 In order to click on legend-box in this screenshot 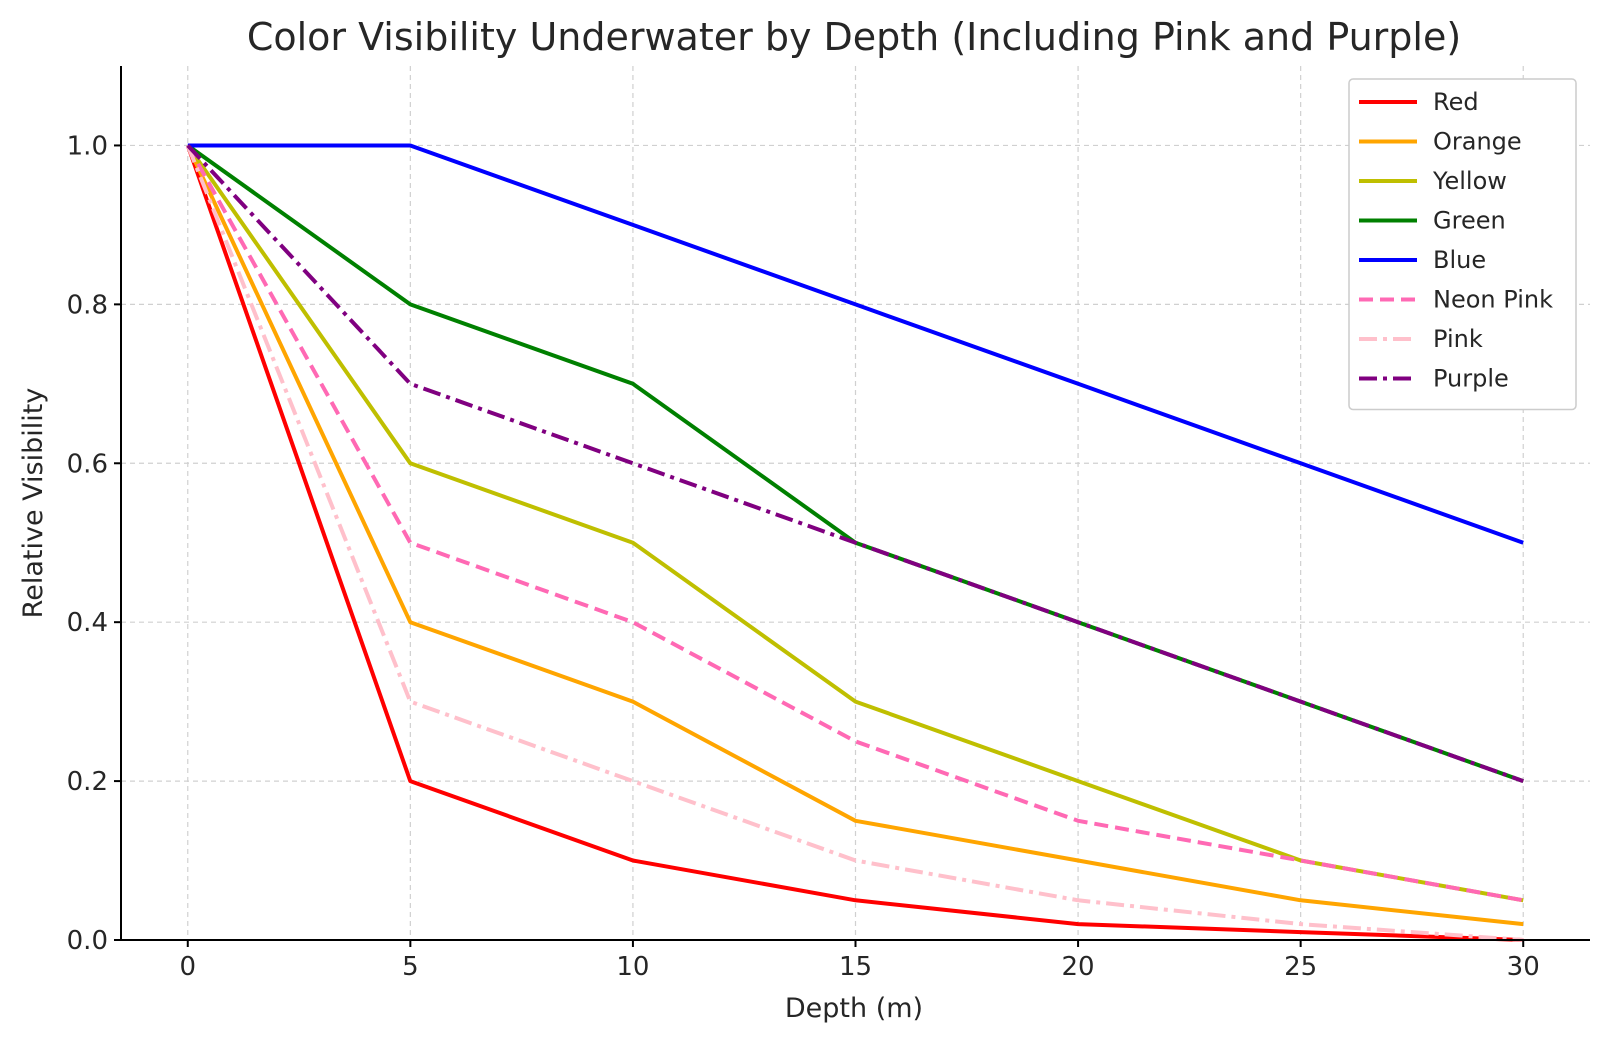, I will do `click(1462, 244)`.